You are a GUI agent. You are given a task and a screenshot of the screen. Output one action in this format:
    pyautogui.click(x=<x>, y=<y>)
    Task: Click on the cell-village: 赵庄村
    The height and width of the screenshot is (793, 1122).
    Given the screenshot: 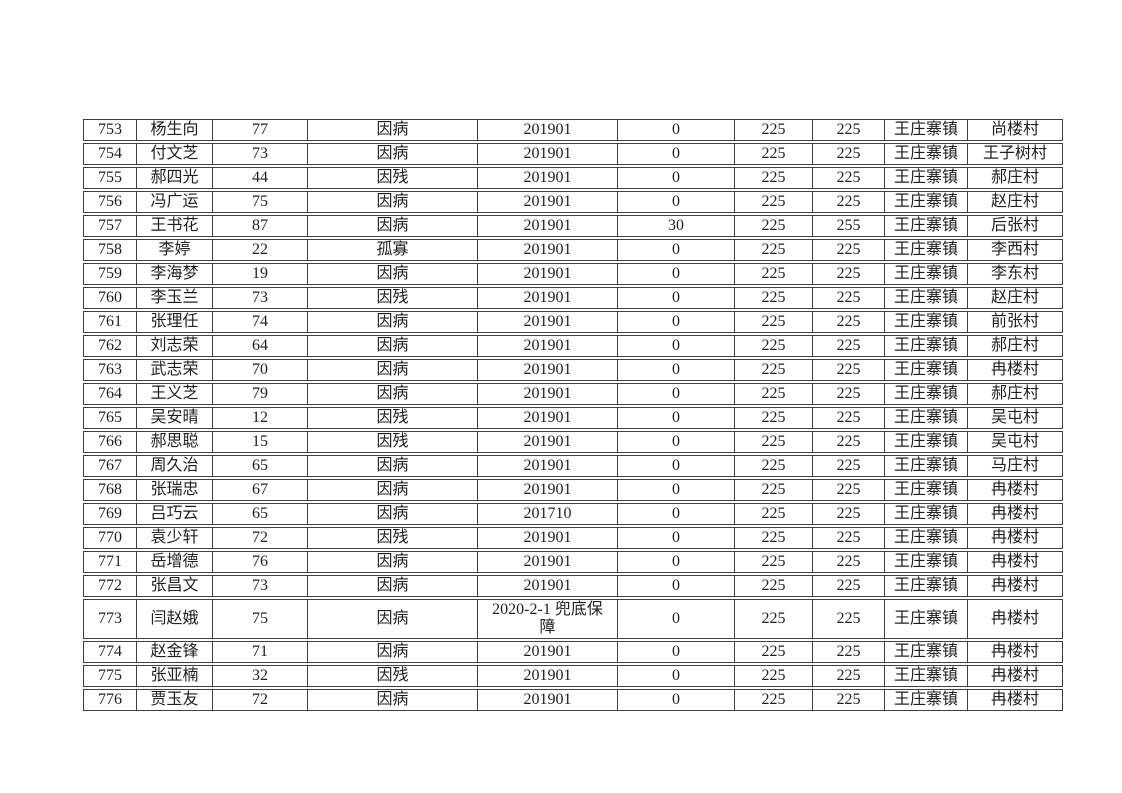 What is the action you would take?
    pyautogui.click(x=1015, y=298)
    